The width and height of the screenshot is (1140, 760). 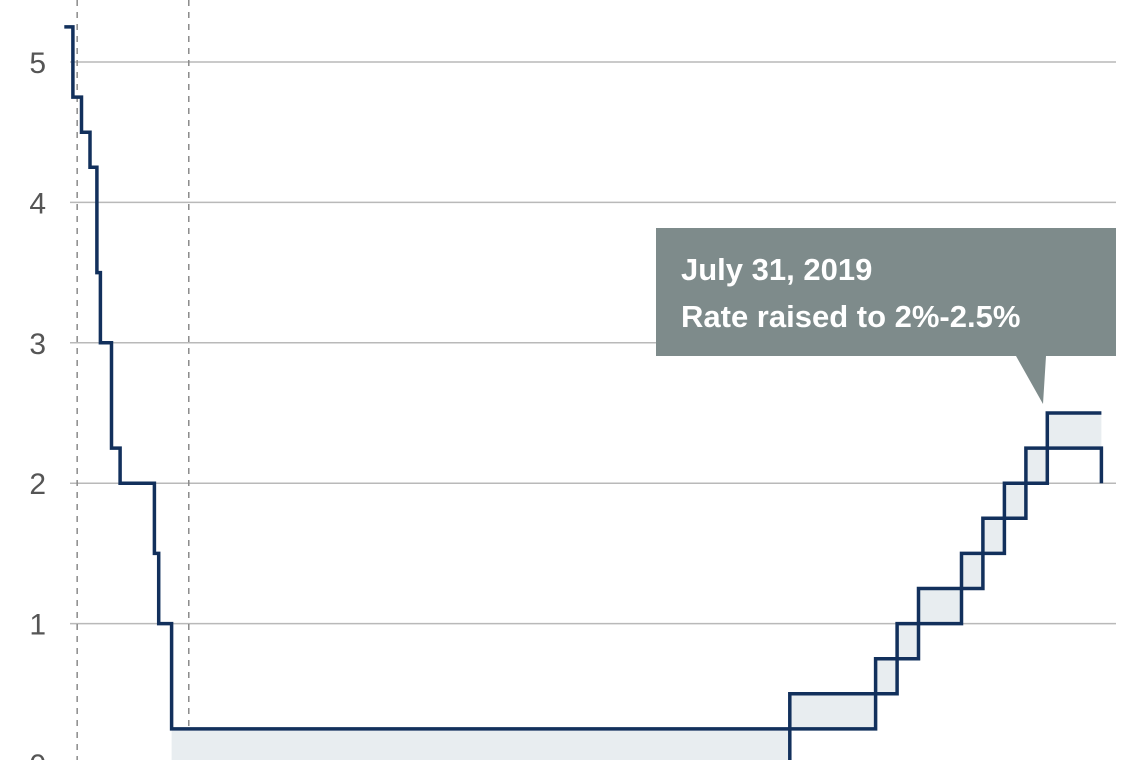 I want to click on annotation-callout: July 31, 2019 Rate raised to 2%-2.5%, so click(x=886, y=316).